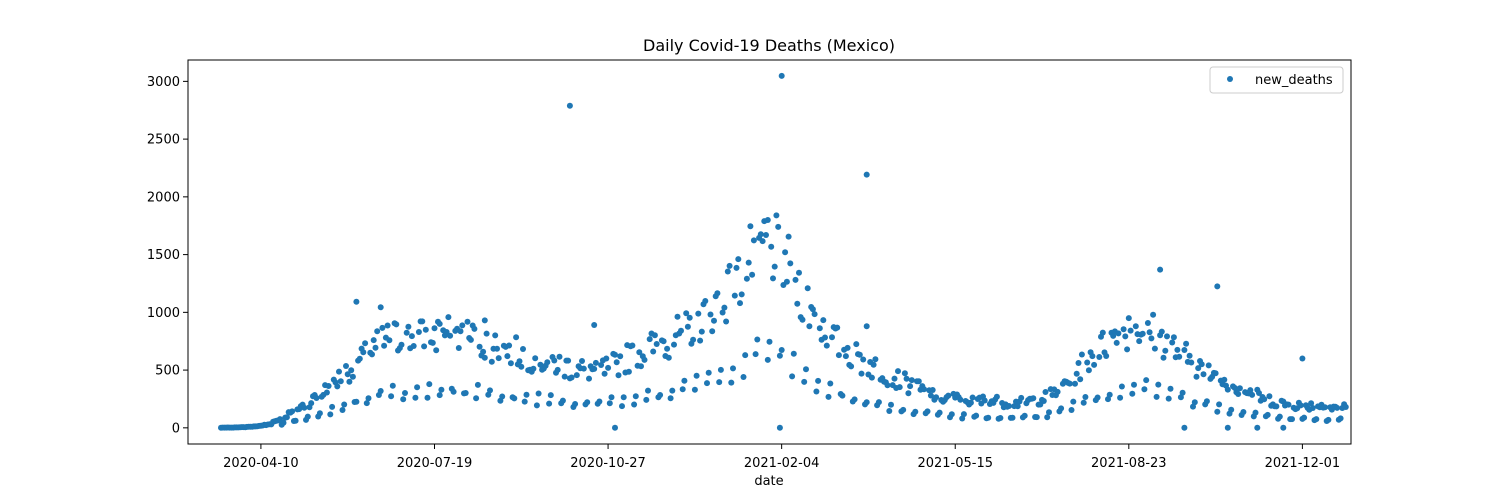  Describe the element at coordinates (769, 45) in the screenshot. I see `chart-title: Daily Covid-19 Deaths (Mexico)` at that location.